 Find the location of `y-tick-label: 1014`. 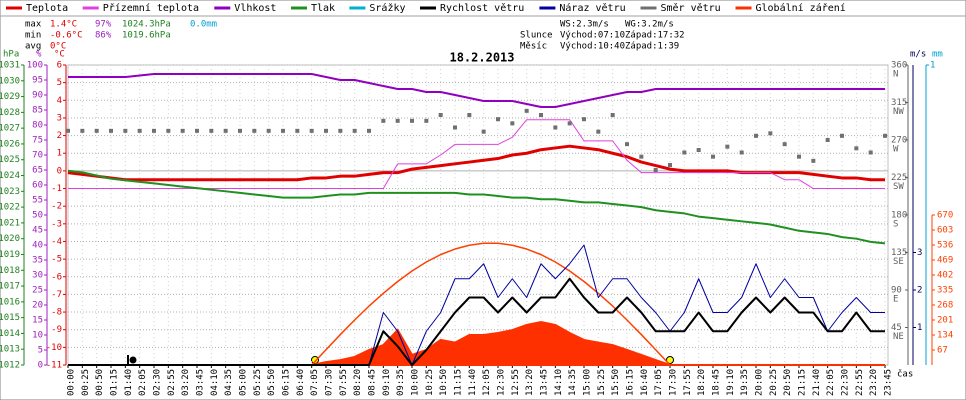

y-tick-label: 1014 is located at coordinates (10, 334).